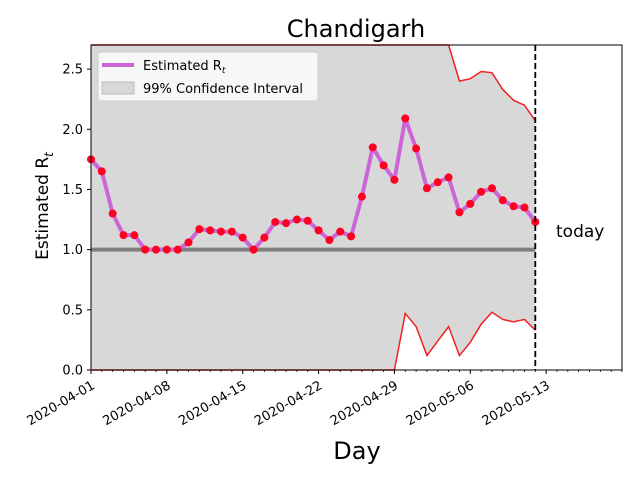 This screenshot has width=640, height=480. Describe the element at coordinates (72, 130) in the screenshot. I see `y-tick-label: 2.0` at that location.